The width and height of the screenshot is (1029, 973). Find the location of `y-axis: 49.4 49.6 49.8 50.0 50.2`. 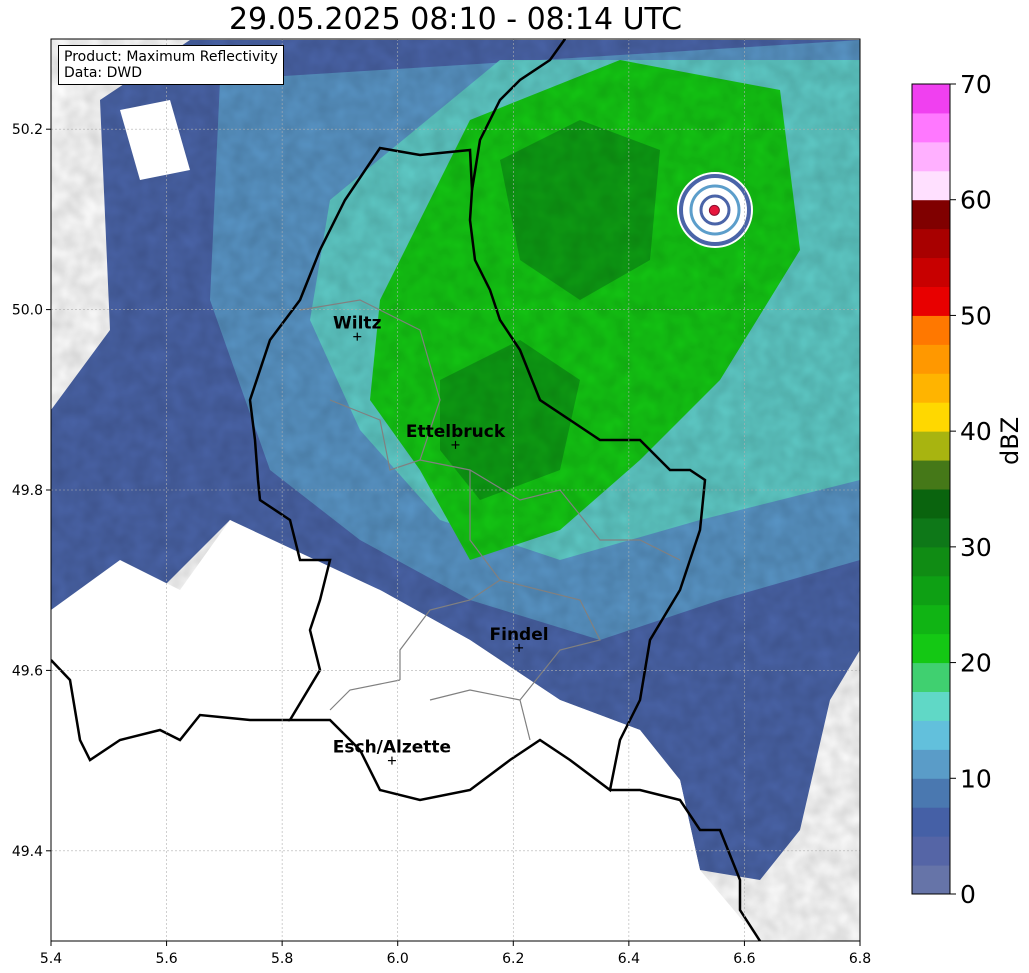

y-axis: 49.4 49.6 49.8 50.0 50.2 is located at coordinates (31, 491).